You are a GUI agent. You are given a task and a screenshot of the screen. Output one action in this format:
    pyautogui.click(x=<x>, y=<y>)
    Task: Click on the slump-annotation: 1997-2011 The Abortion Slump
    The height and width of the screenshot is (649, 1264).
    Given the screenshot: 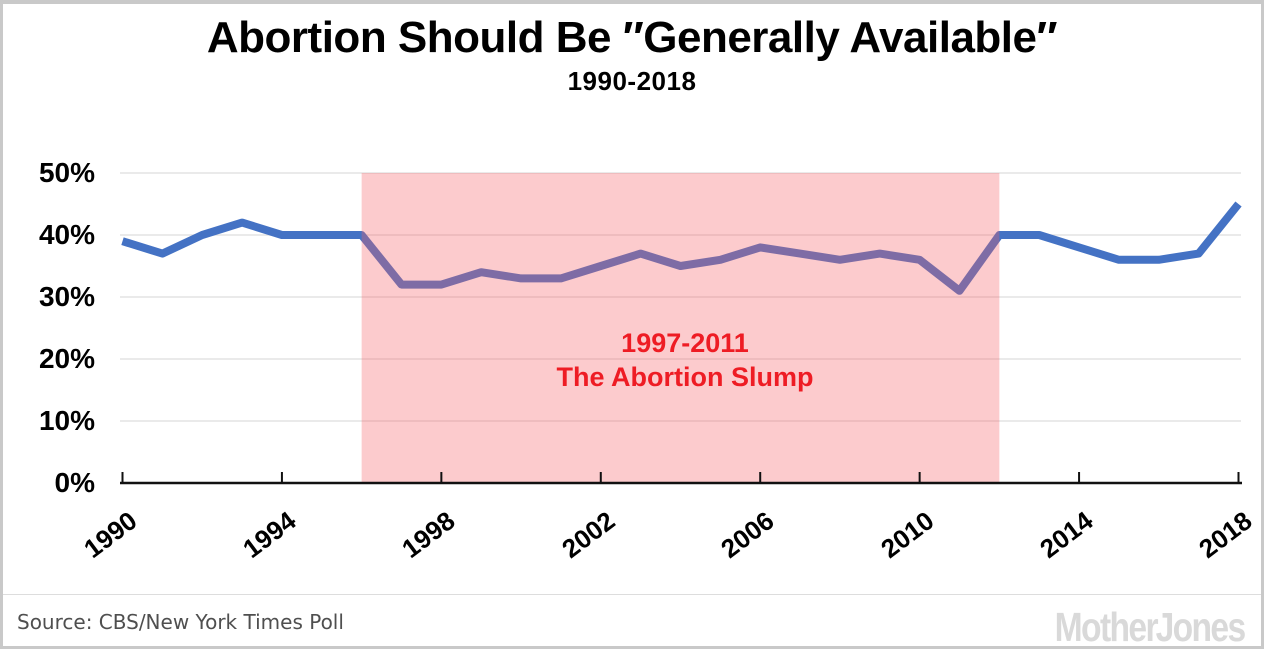 What is the action you would take?
    pyautogui.click(x=685, y=360)
    